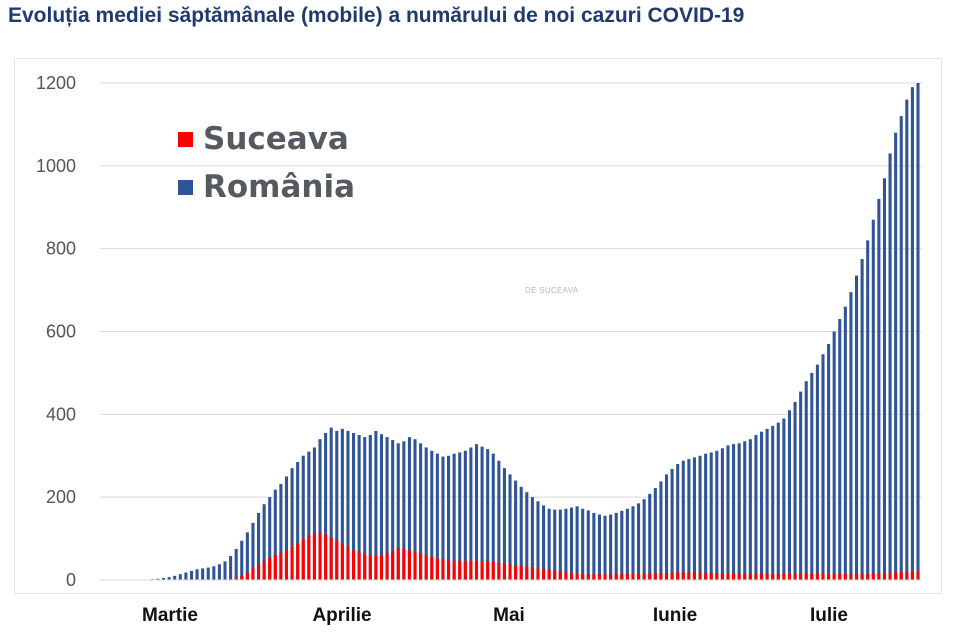  I want to click on legend-label-suceava: Suceava, so click(276, 139).